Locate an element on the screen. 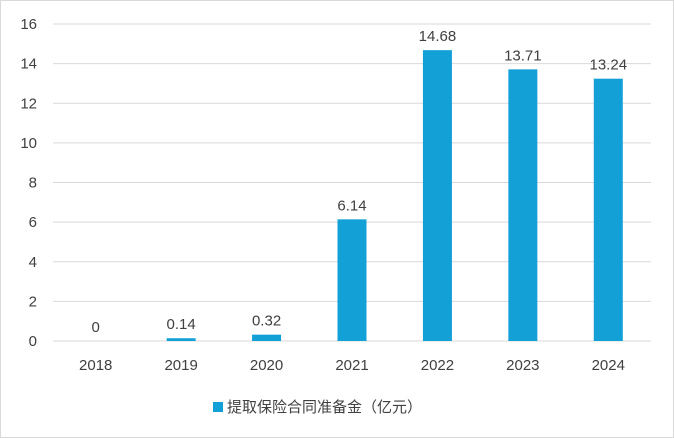 The height and width of the screenshot is (438, 674). legend-label: 提取保险合同准备金（亿元） is located at coordinates (324, 407).